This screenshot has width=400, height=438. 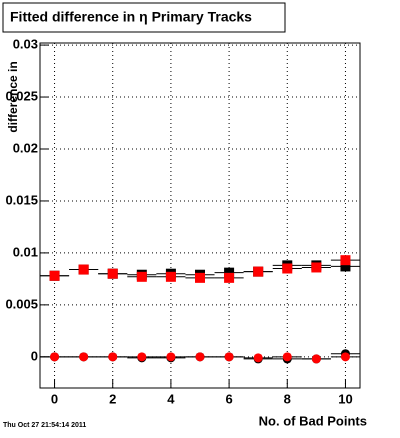 What do you see at coordinates (44, 425) in the screenshot?
I see `footer: Thu Oct 27 21:54:14 2011` at bounding box center [44, 425].